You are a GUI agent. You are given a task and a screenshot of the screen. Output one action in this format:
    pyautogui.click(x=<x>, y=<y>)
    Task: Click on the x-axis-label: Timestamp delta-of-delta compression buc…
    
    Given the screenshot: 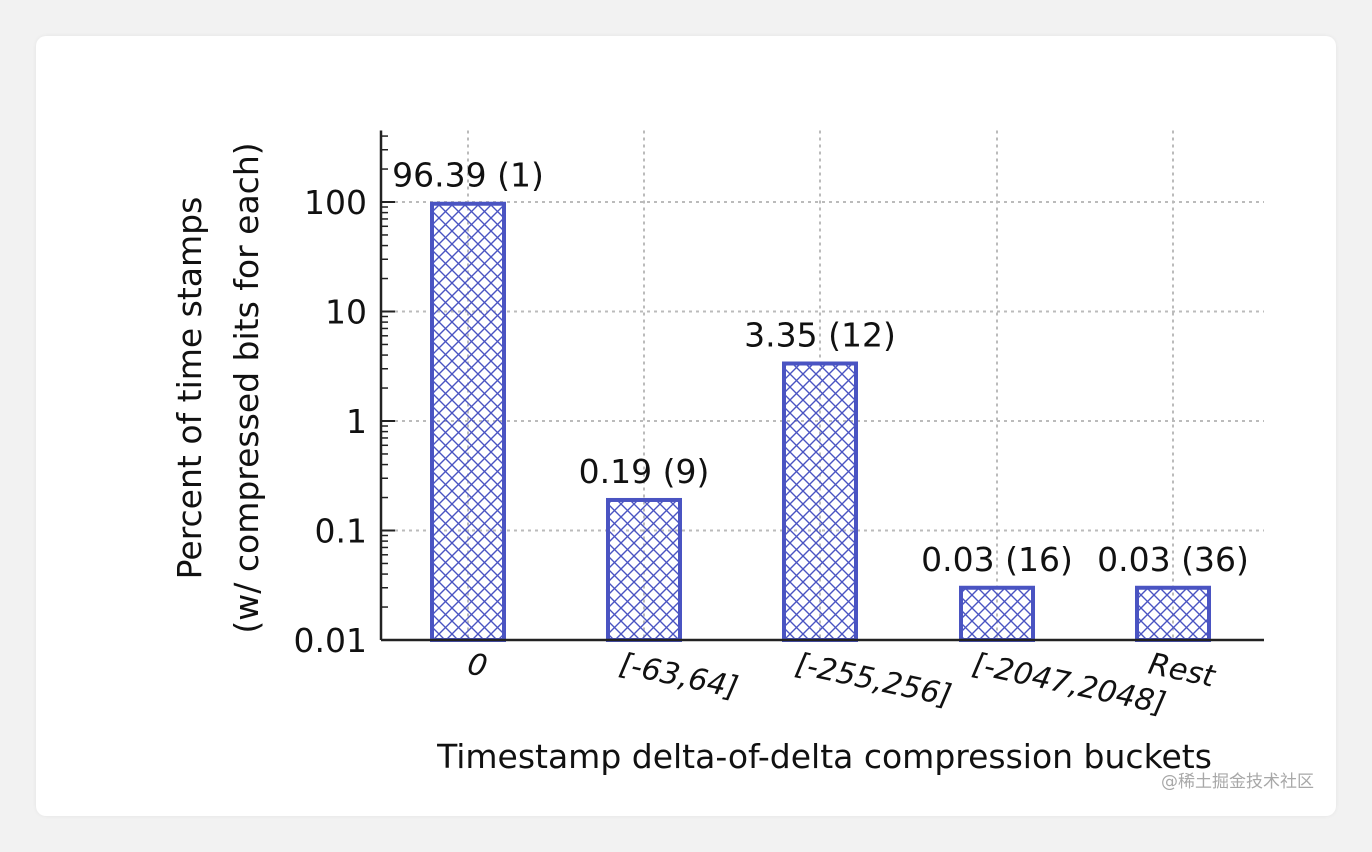 What is the action you would take?
    pyautogui.click(x=824, y=756)
    